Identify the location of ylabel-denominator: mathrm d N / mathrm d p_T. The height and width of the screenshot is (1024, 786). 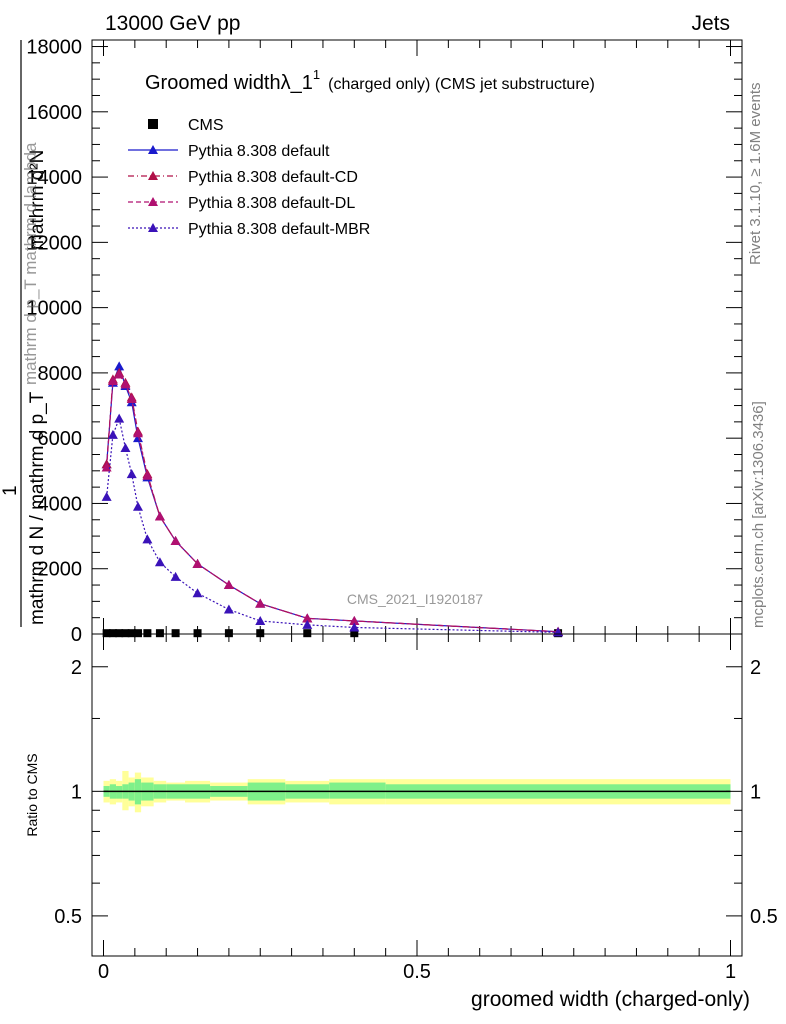
(37, 508).